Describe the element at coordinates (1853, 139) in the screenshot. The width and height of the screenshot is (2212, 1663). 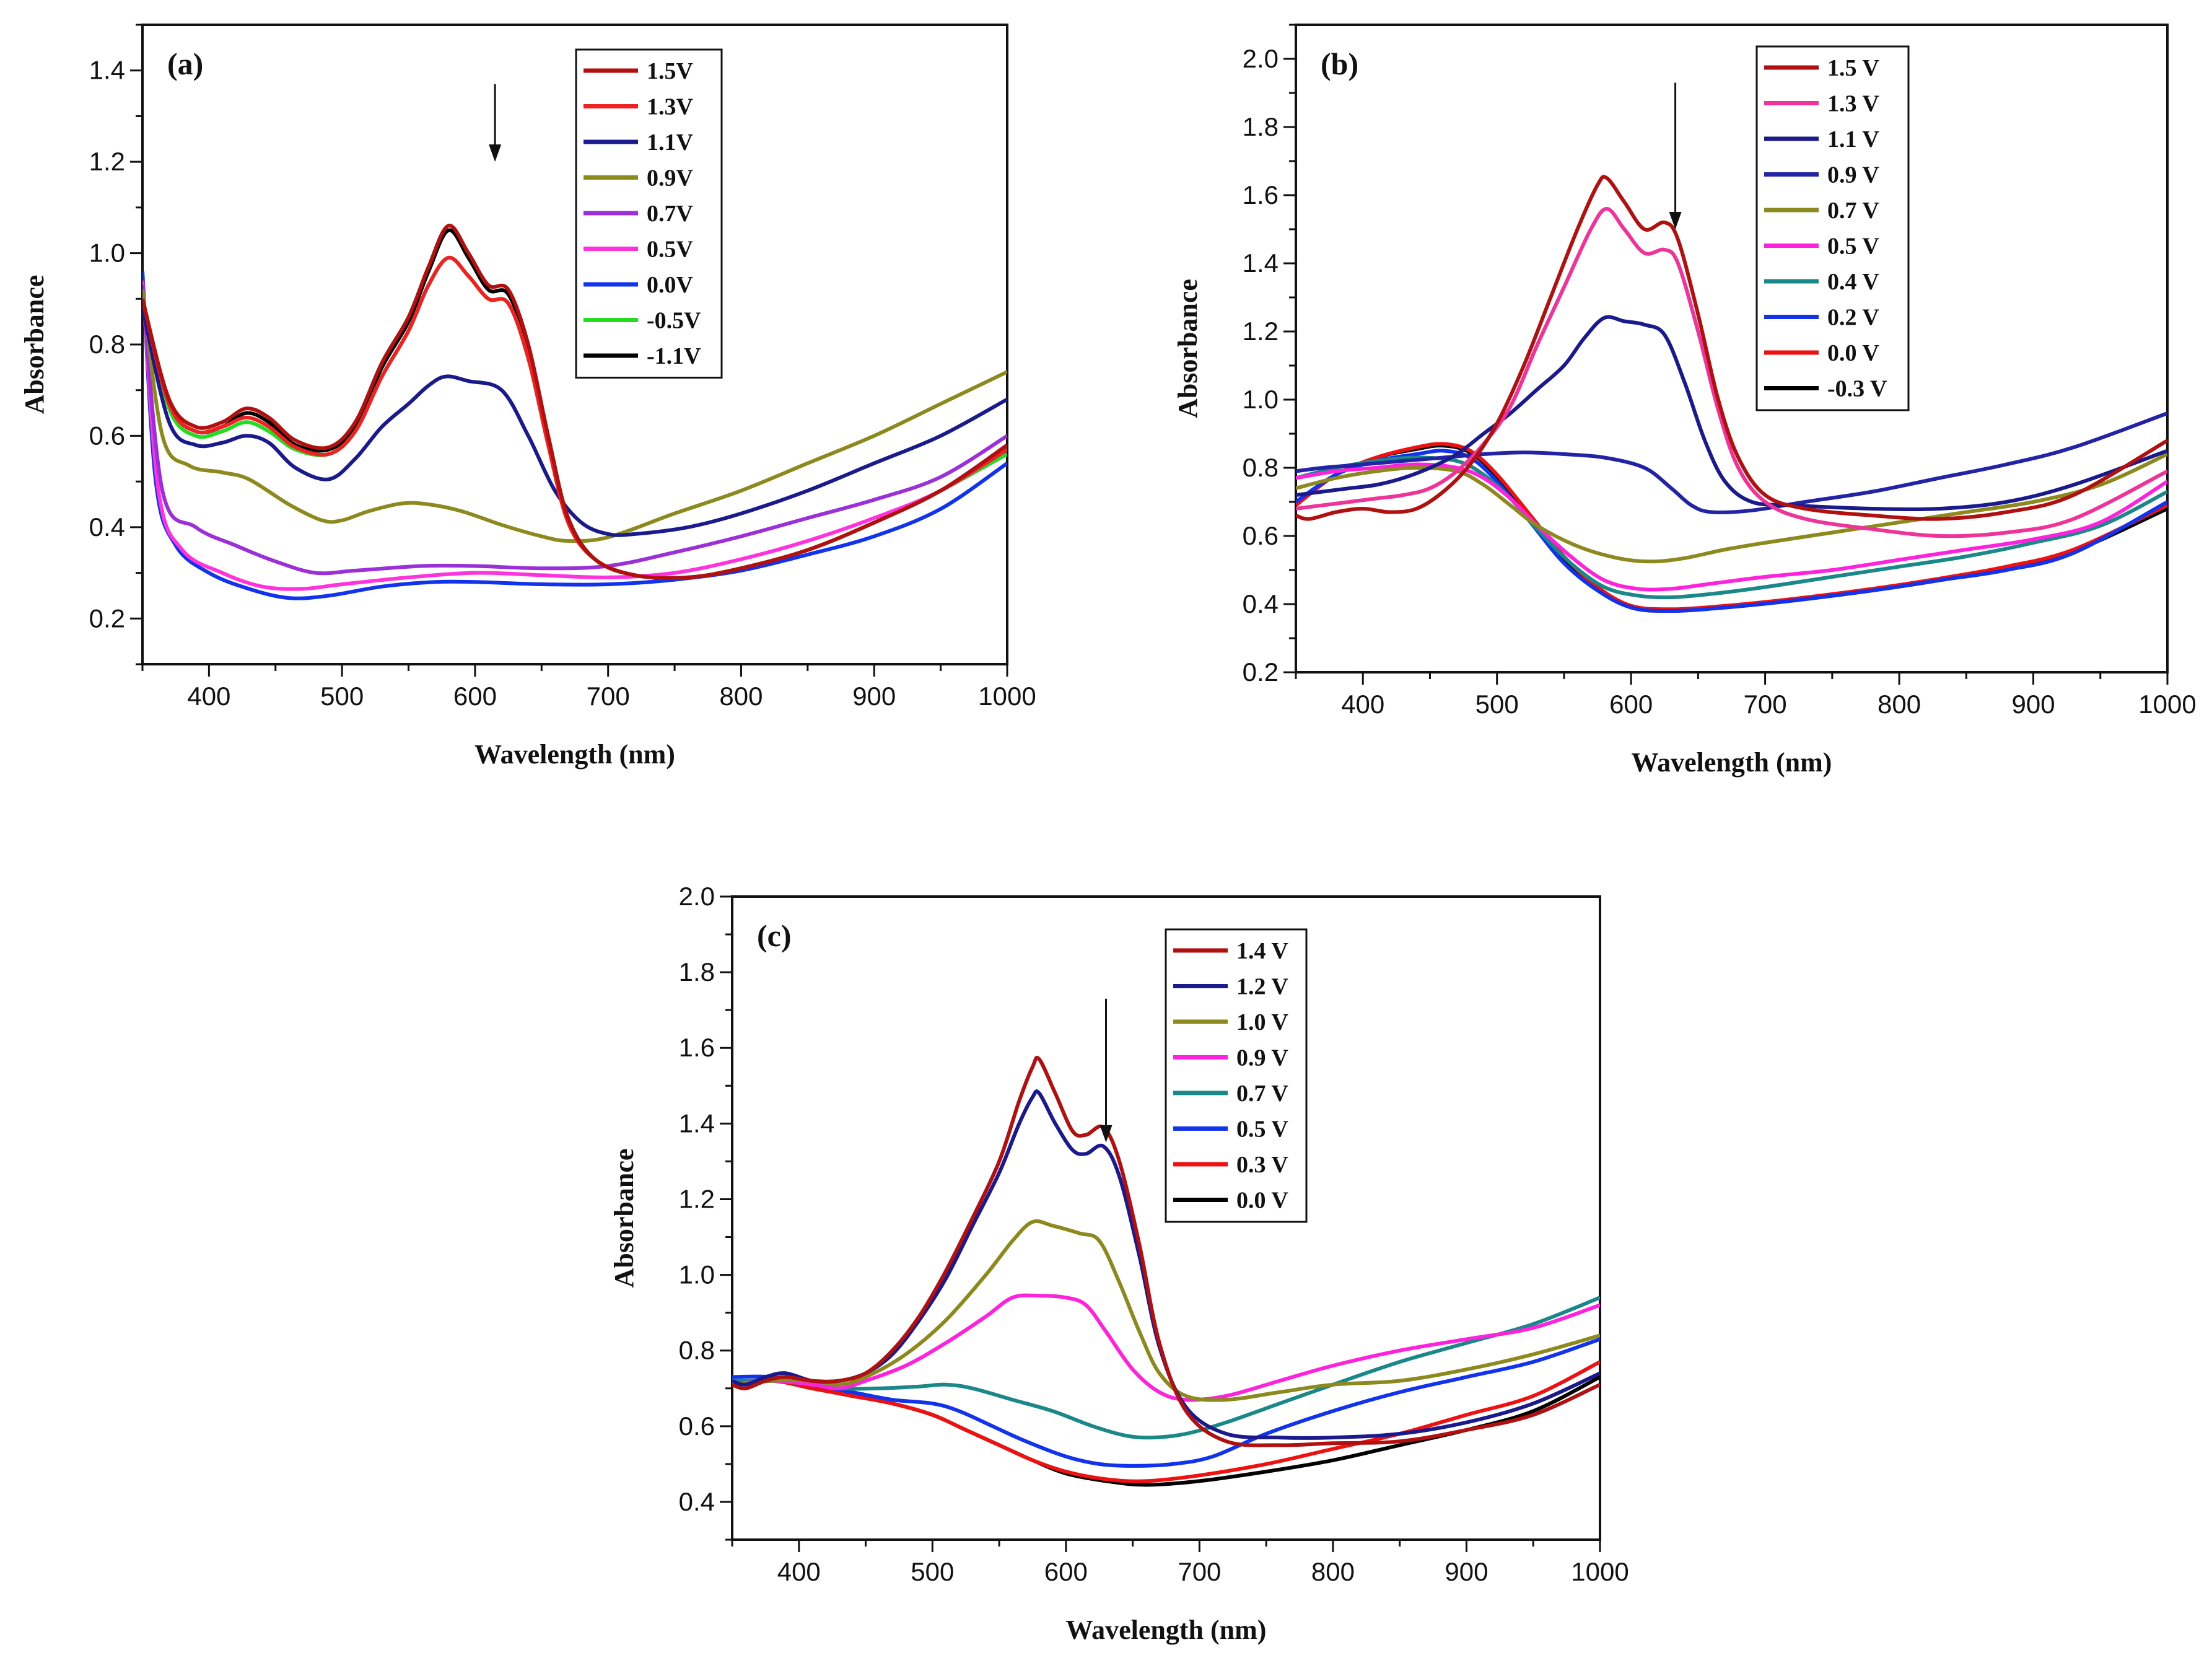
I see `legend-label: 1.1 V` at that location.